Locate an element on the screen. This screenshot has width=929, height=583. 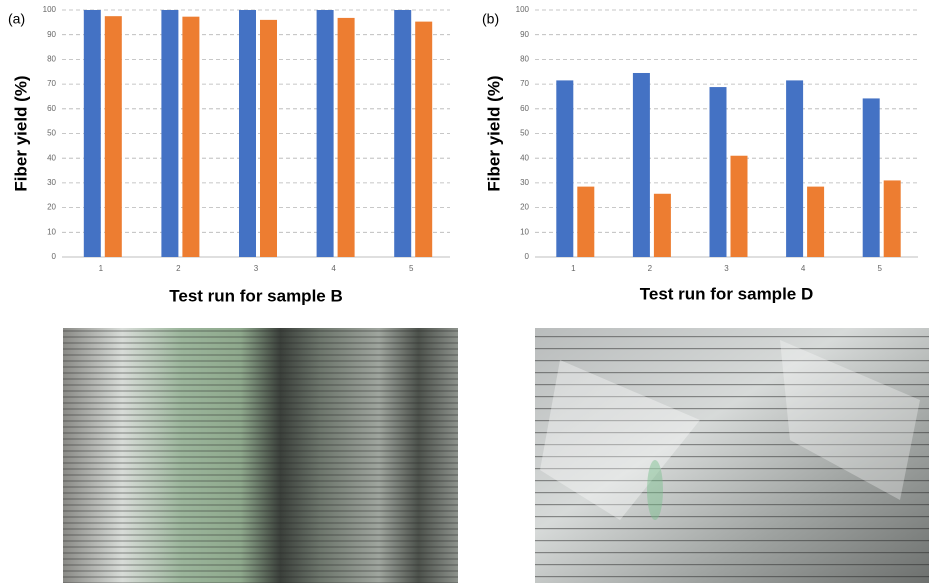
x-axis-label: Test run for sample B is located at coordinates (256, 295).